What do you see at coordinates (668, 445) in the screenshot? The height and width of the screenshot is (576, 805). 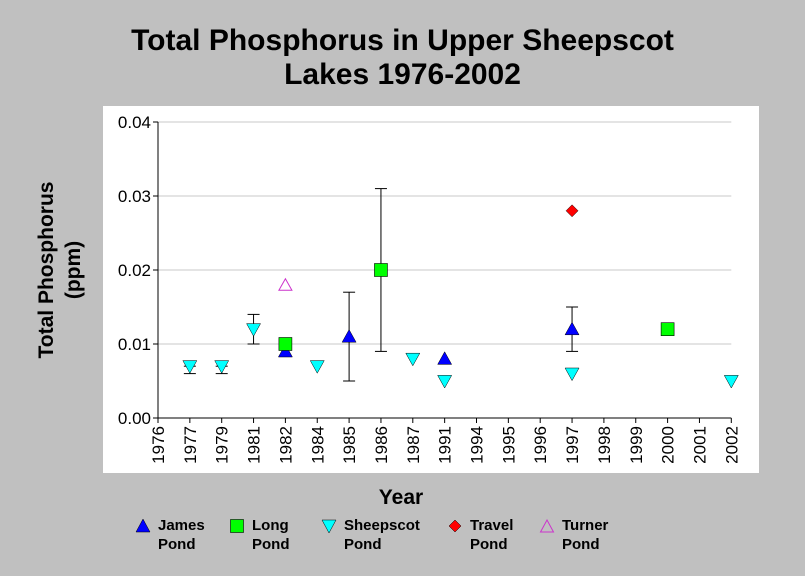 I see `x-tick-label: 2000` at bounding box center [668, 445].